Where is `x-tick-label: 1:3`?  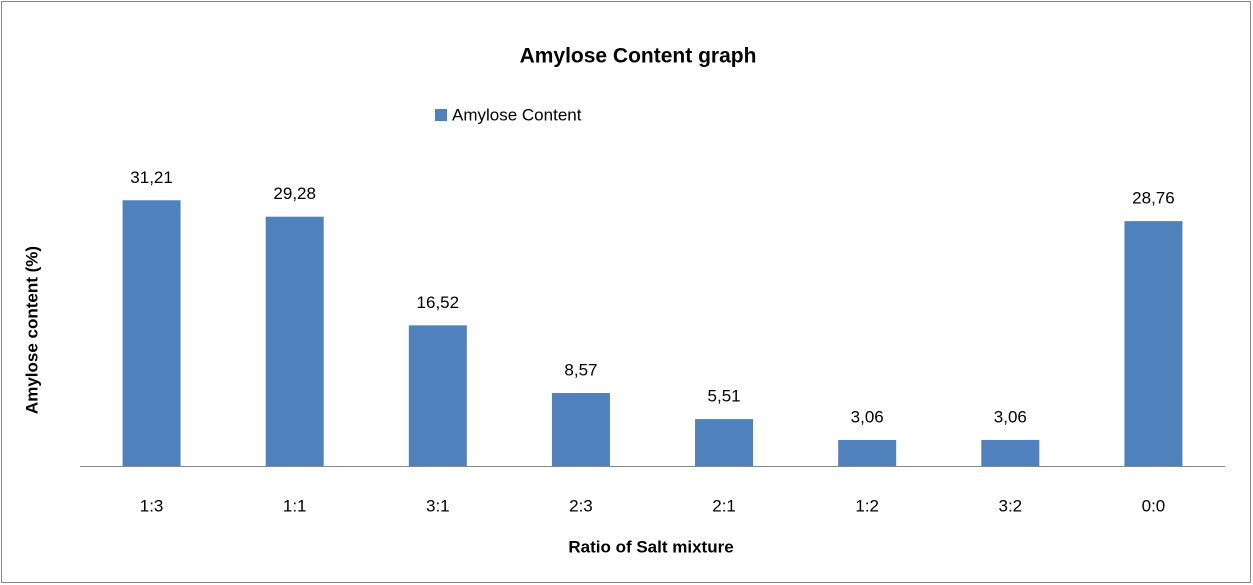
x-tick-label: 1:3 is located at coordinates (152, 505).